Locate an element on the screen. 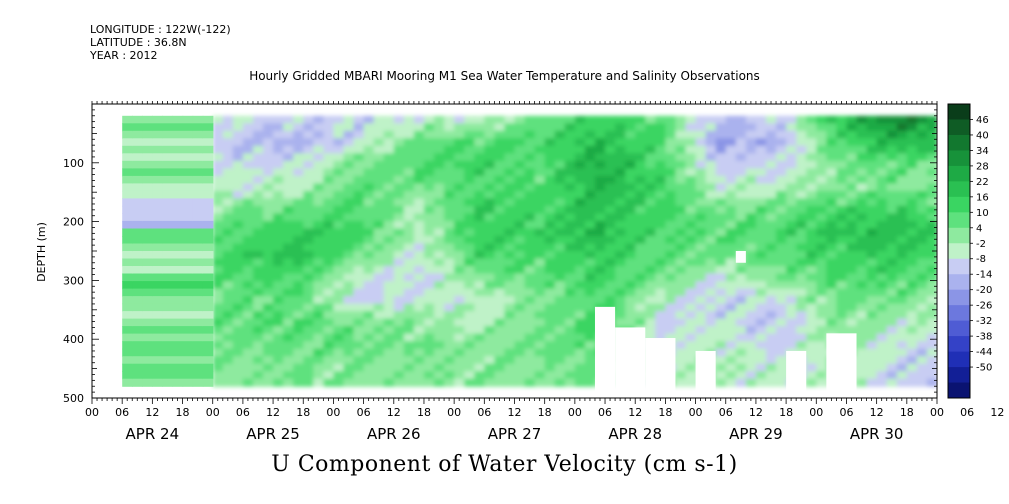 This screenshot has width=1009, height=504. x-hour-label: 12 is located at coordinates (877, 412).